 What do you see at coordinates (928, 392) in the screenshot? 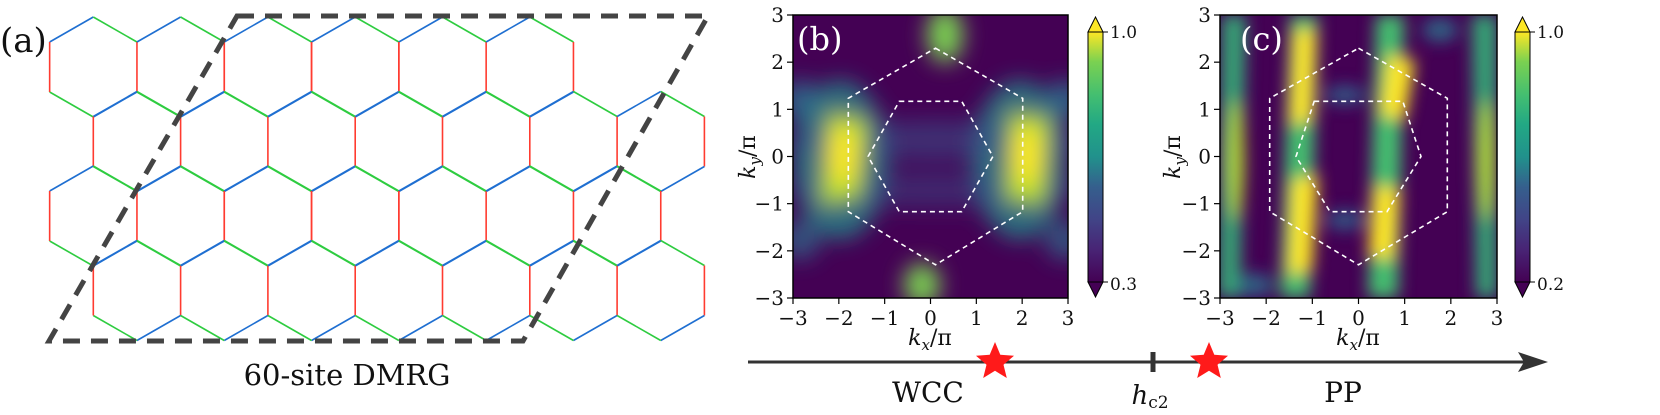
I see `phase-label-wcc: WCC` at bounding box center [928, 392].